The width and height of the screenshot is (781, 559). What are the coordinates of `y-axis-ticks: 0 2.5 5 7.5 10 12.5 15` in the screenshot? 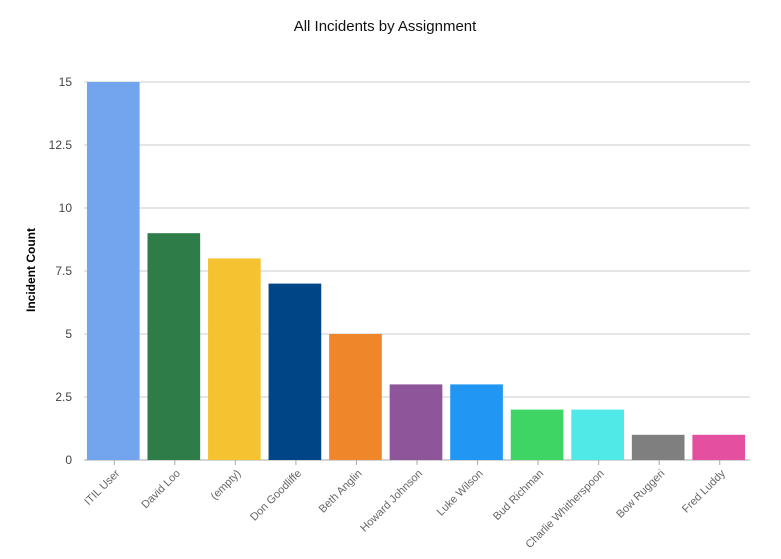 It's located at (61, 271).